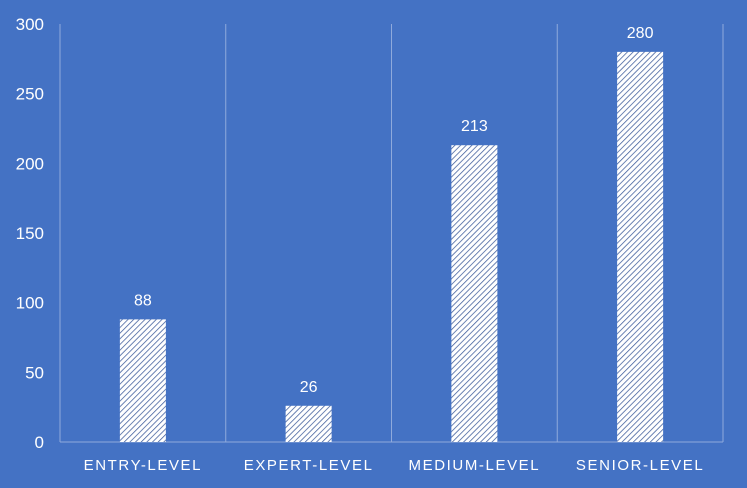 This screenshot has width=747, height=488. I want to click on y-tick-label: 50, so click(34, 372).